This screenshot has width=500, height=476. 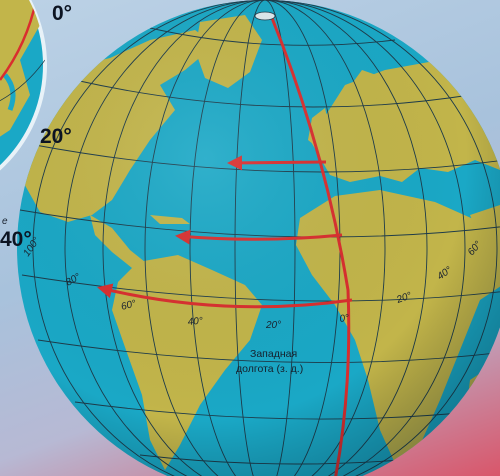 I want to click on inset-meridian-line, so click(x=20, y=40).